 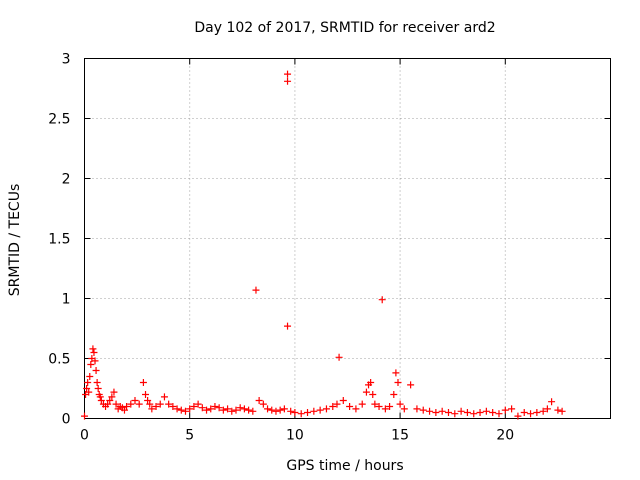 What do you see at coordinates (295, 436) in the screenshot?
I see `x-tick-label: 10` at bounding box center [295, 436].